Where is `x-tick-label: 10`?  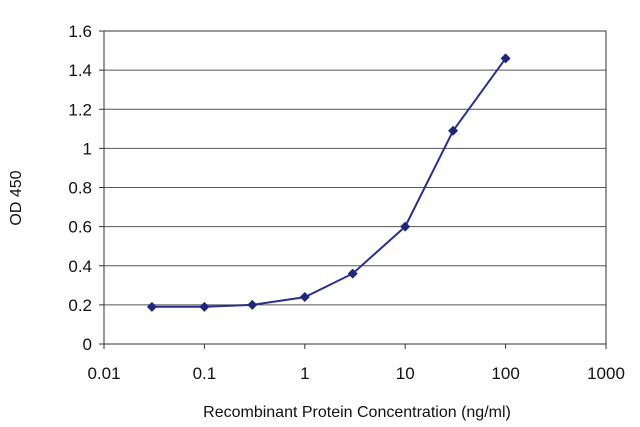
x-tick-label: 10 is located at coordinates (405, 373).